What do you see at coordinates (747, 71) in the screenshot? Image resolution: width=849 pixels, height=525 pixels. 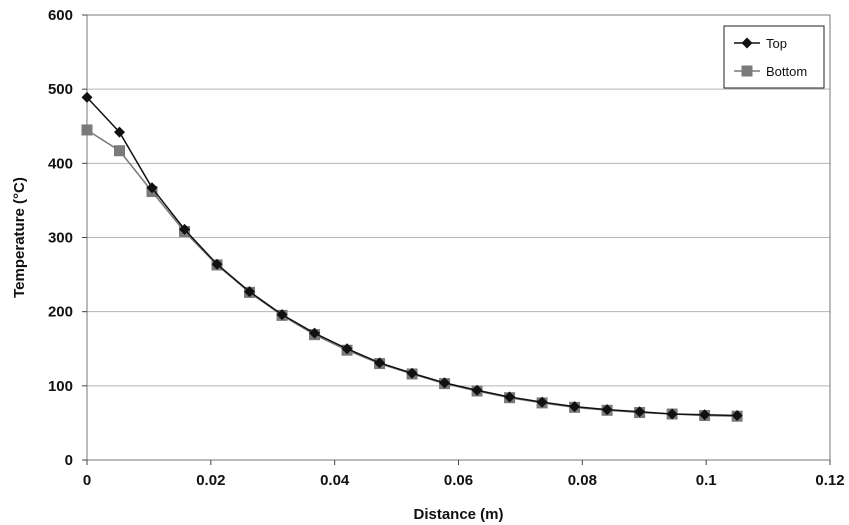 I see `legend-marker-bottom` at bounding box center [747, 71].